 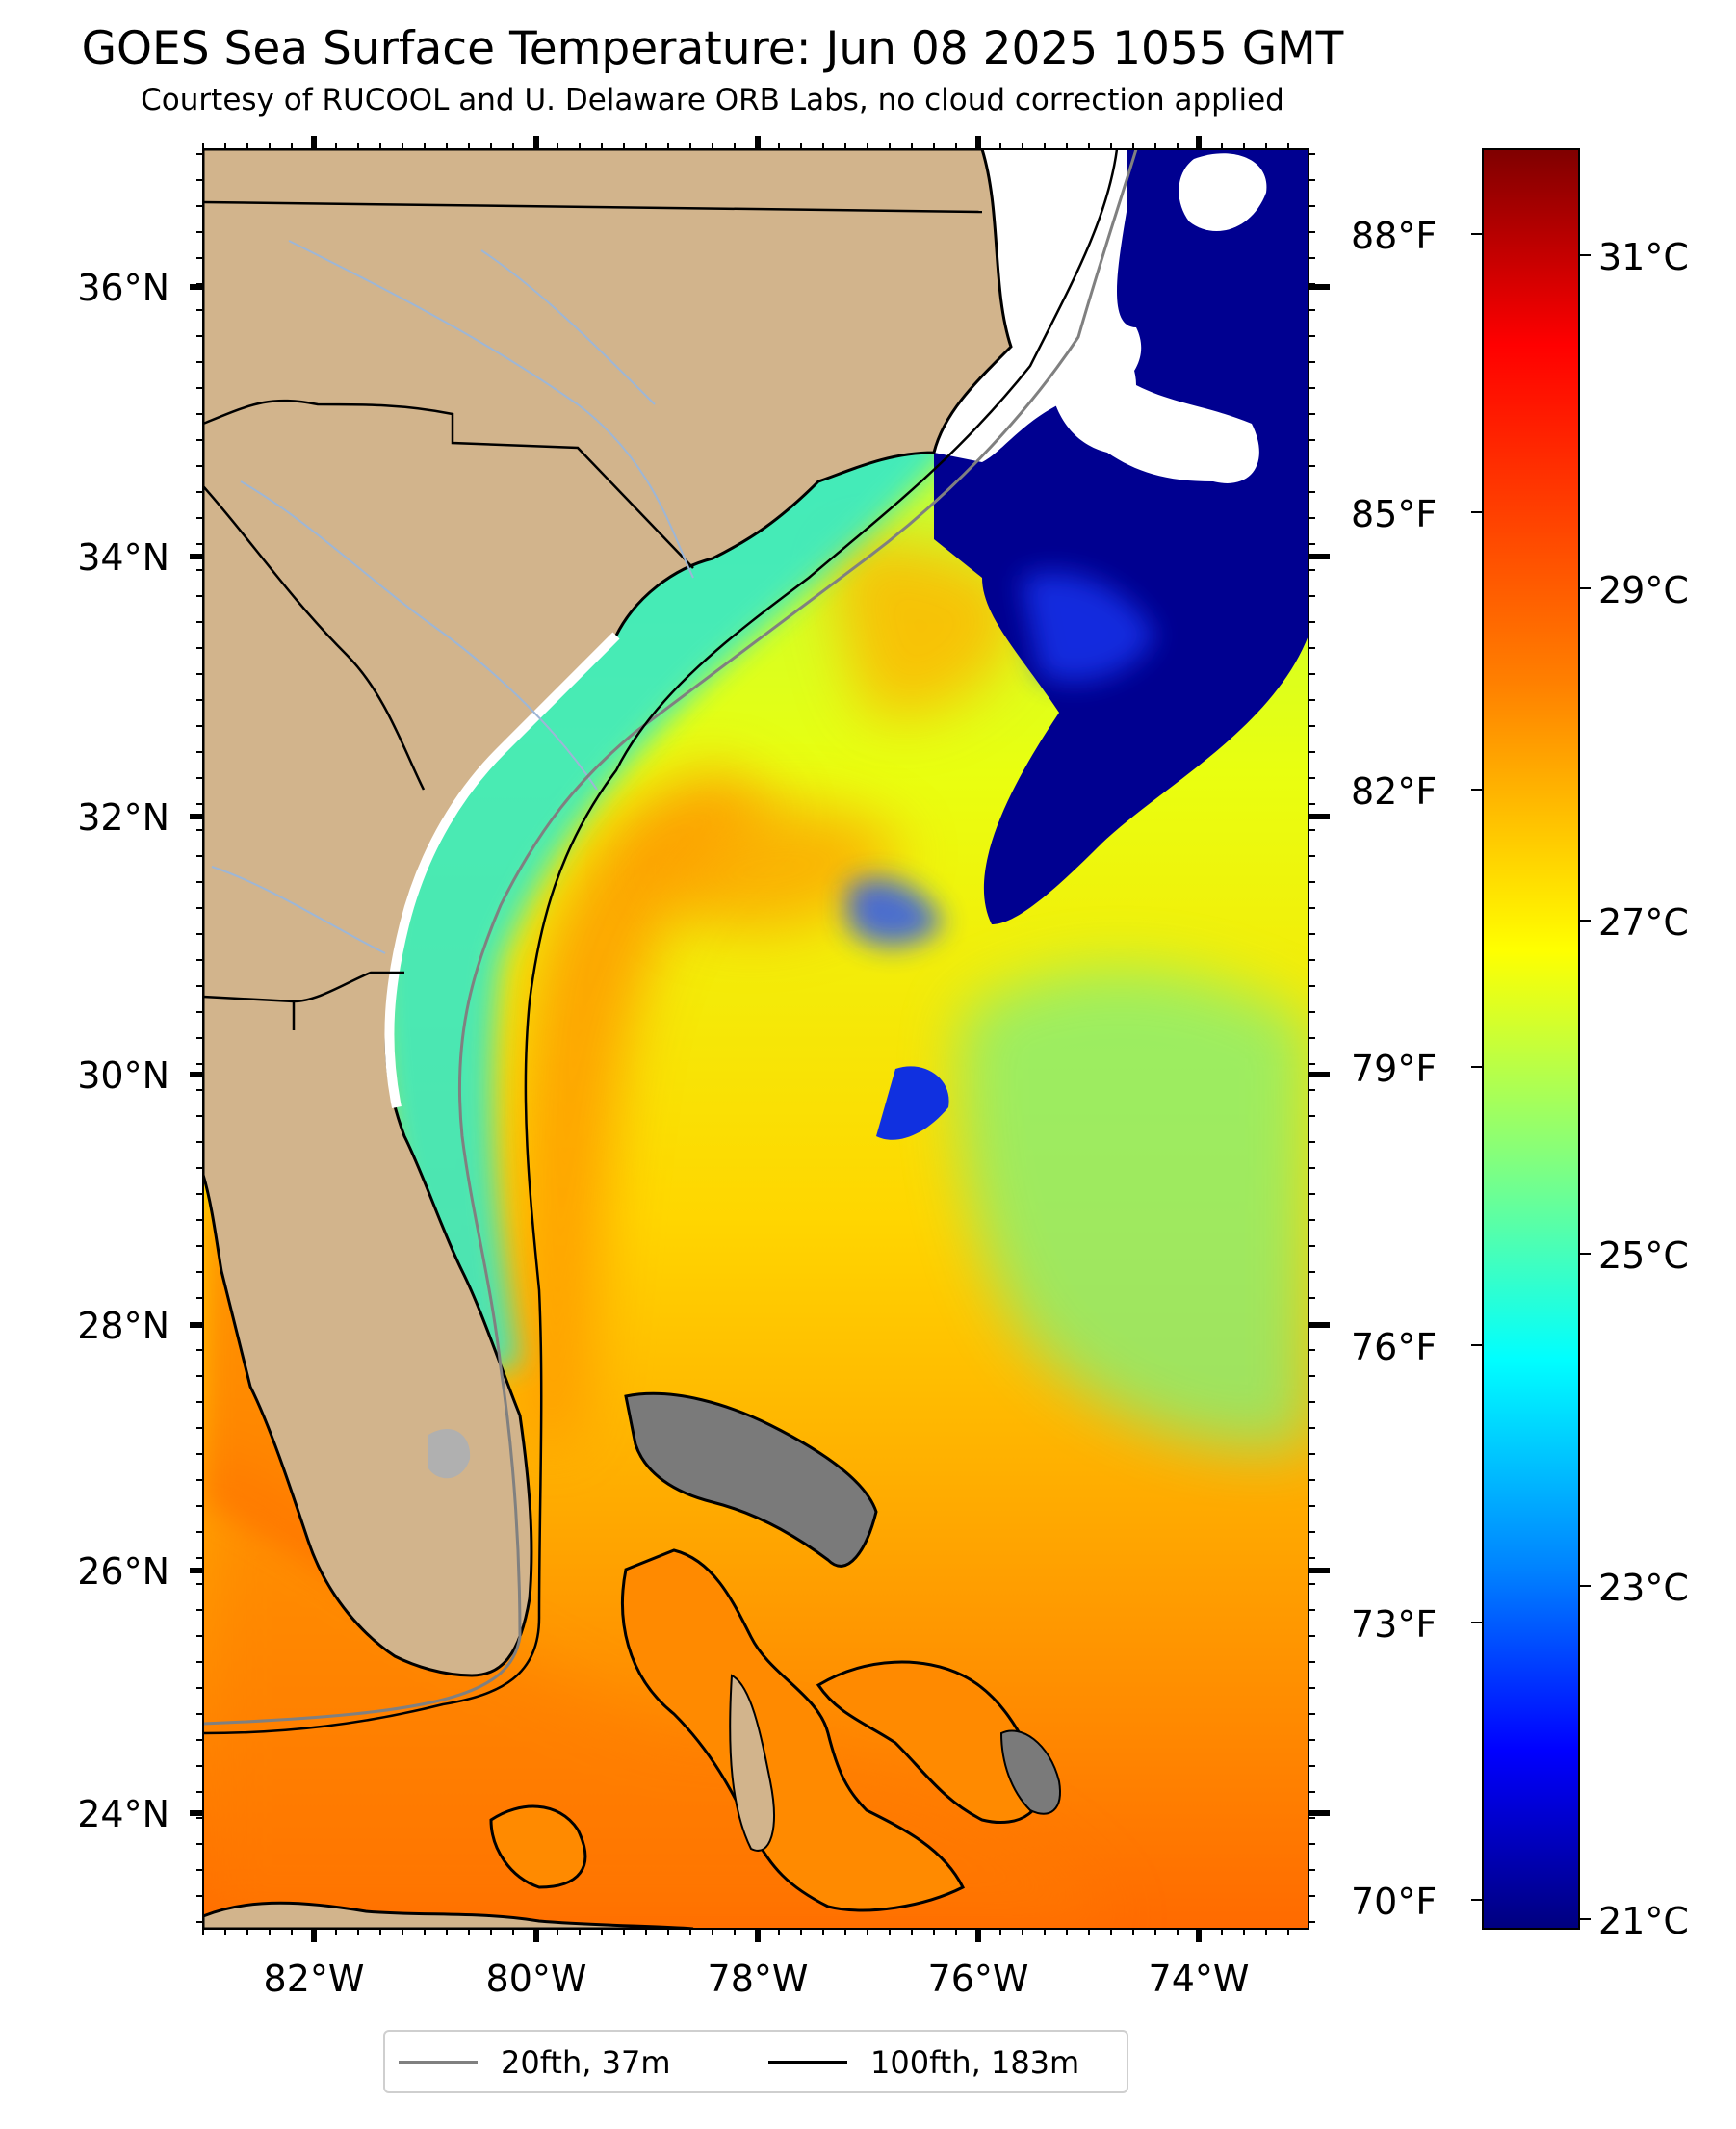 I want to click on blue-patch-south, so click(x=912, y=1103).